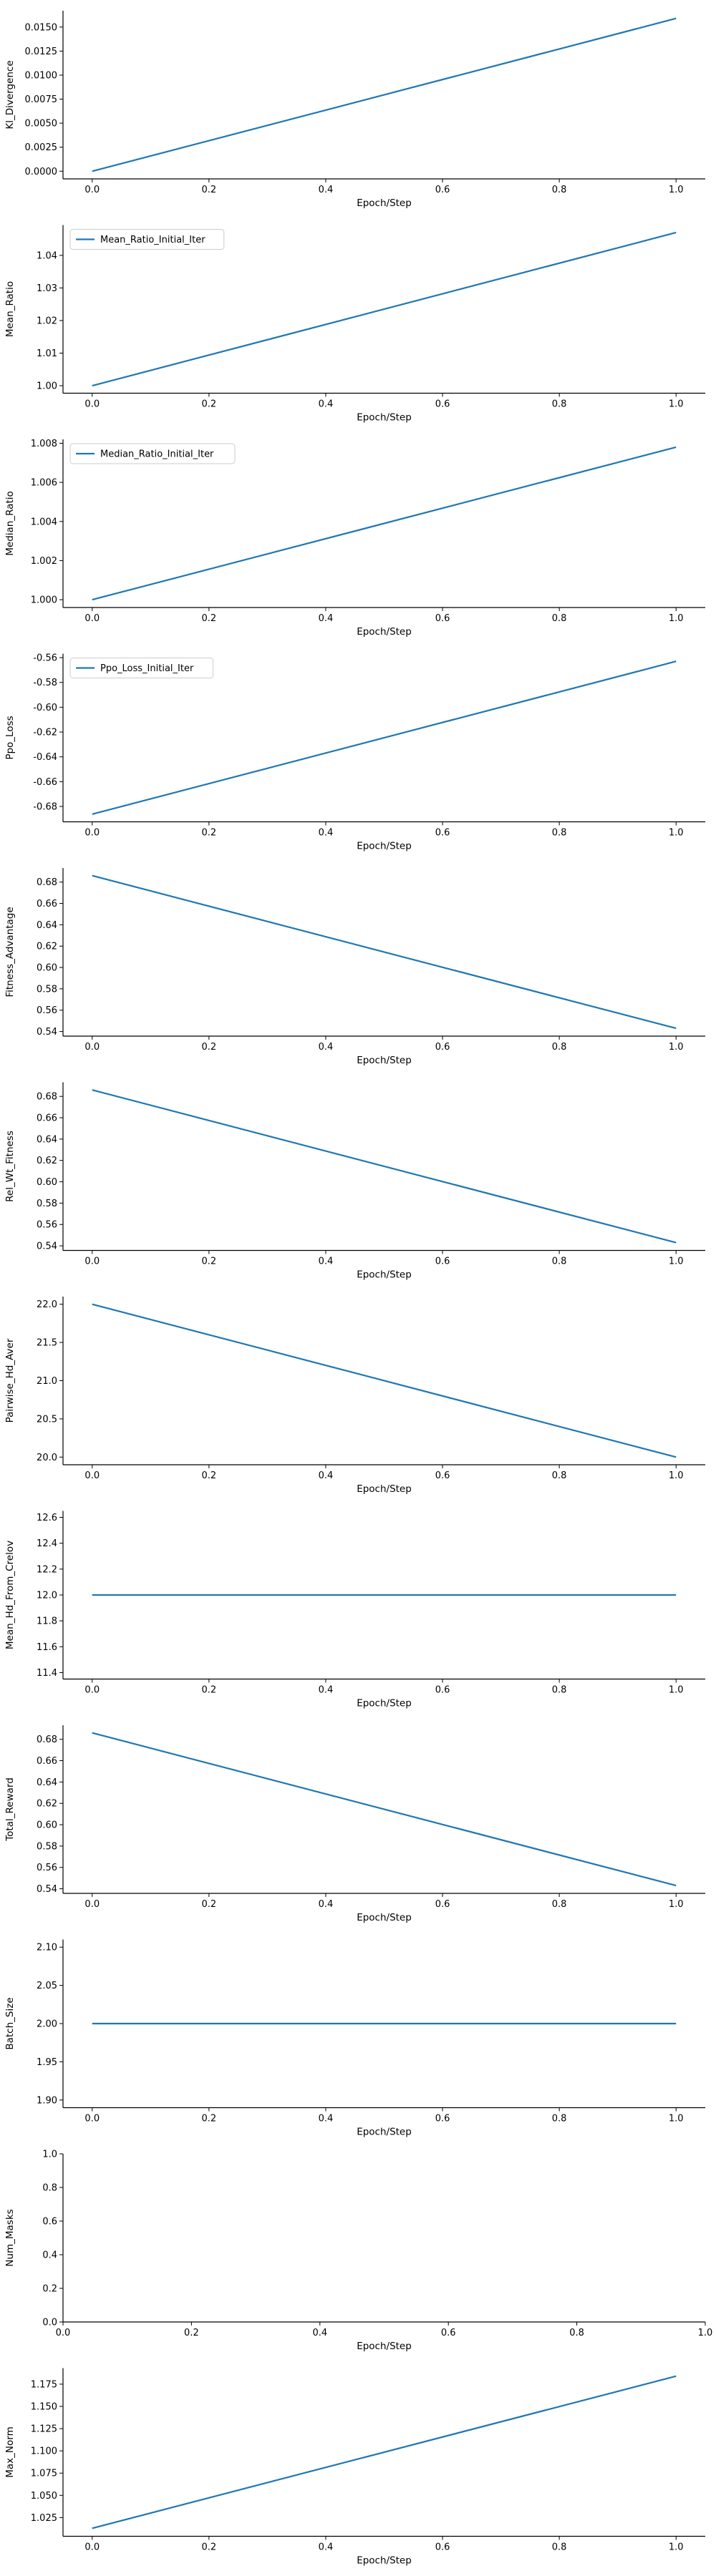 This screenshot has width=716, height=2576. What do you see at coordinates (147, 239) in the screenshot?
I see `legend: Mean_Ratio_Initial_Iter` at bounding box center [147, 239].